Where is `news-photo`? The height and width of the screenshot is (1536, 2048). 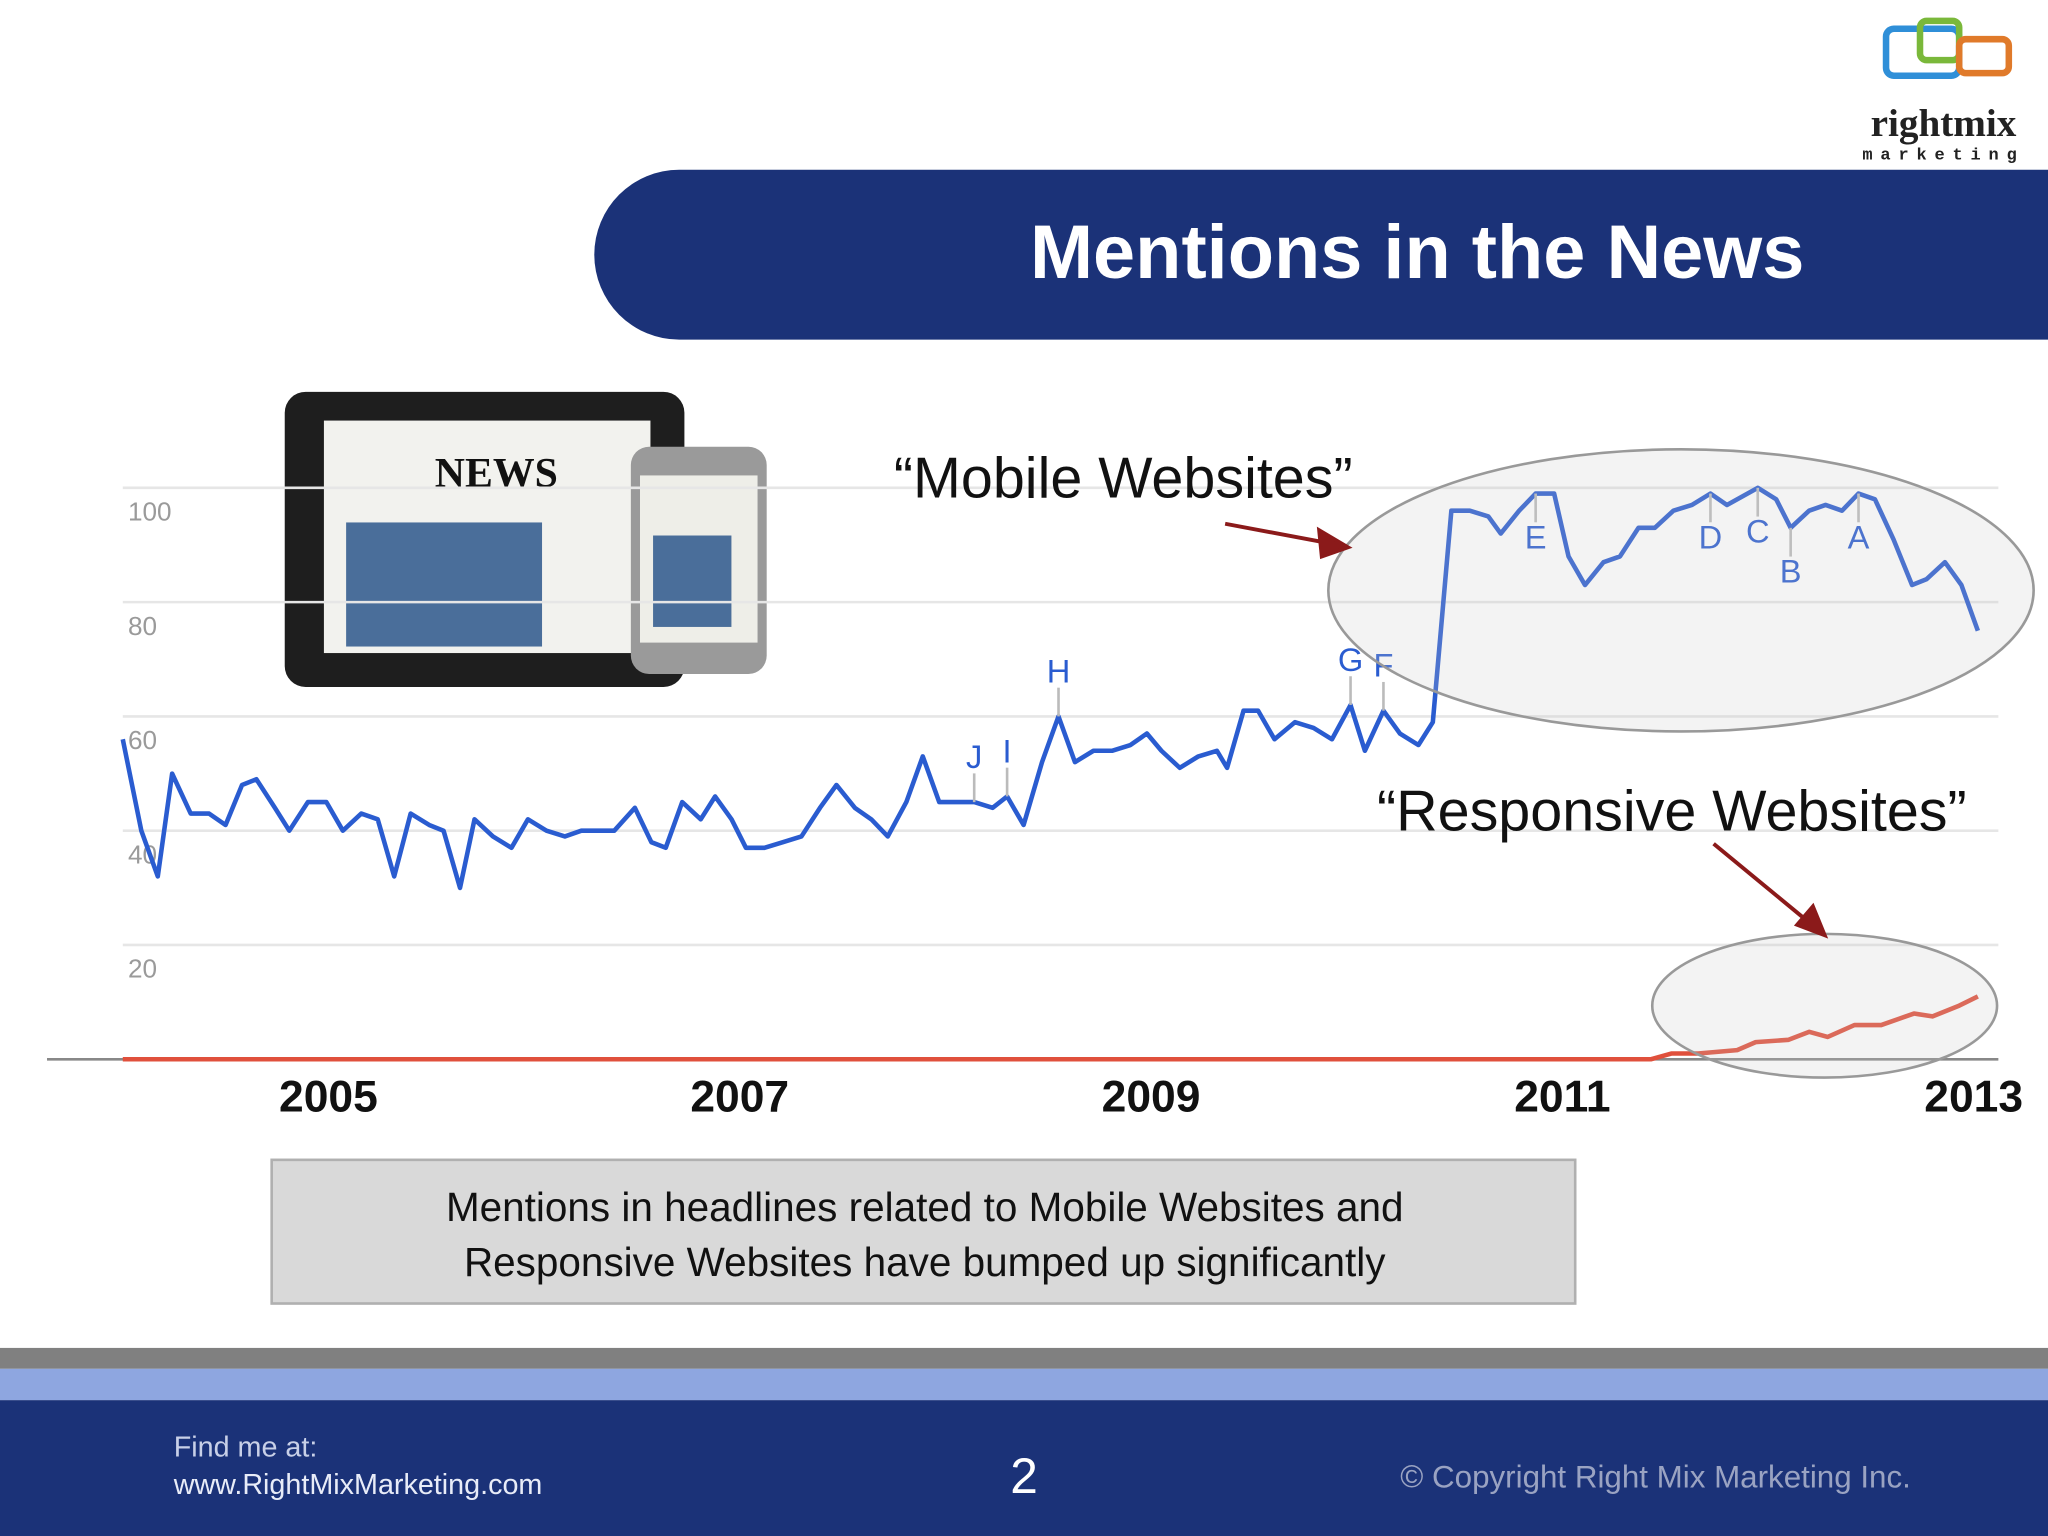
news-photo is located at coordinates (444, 584).